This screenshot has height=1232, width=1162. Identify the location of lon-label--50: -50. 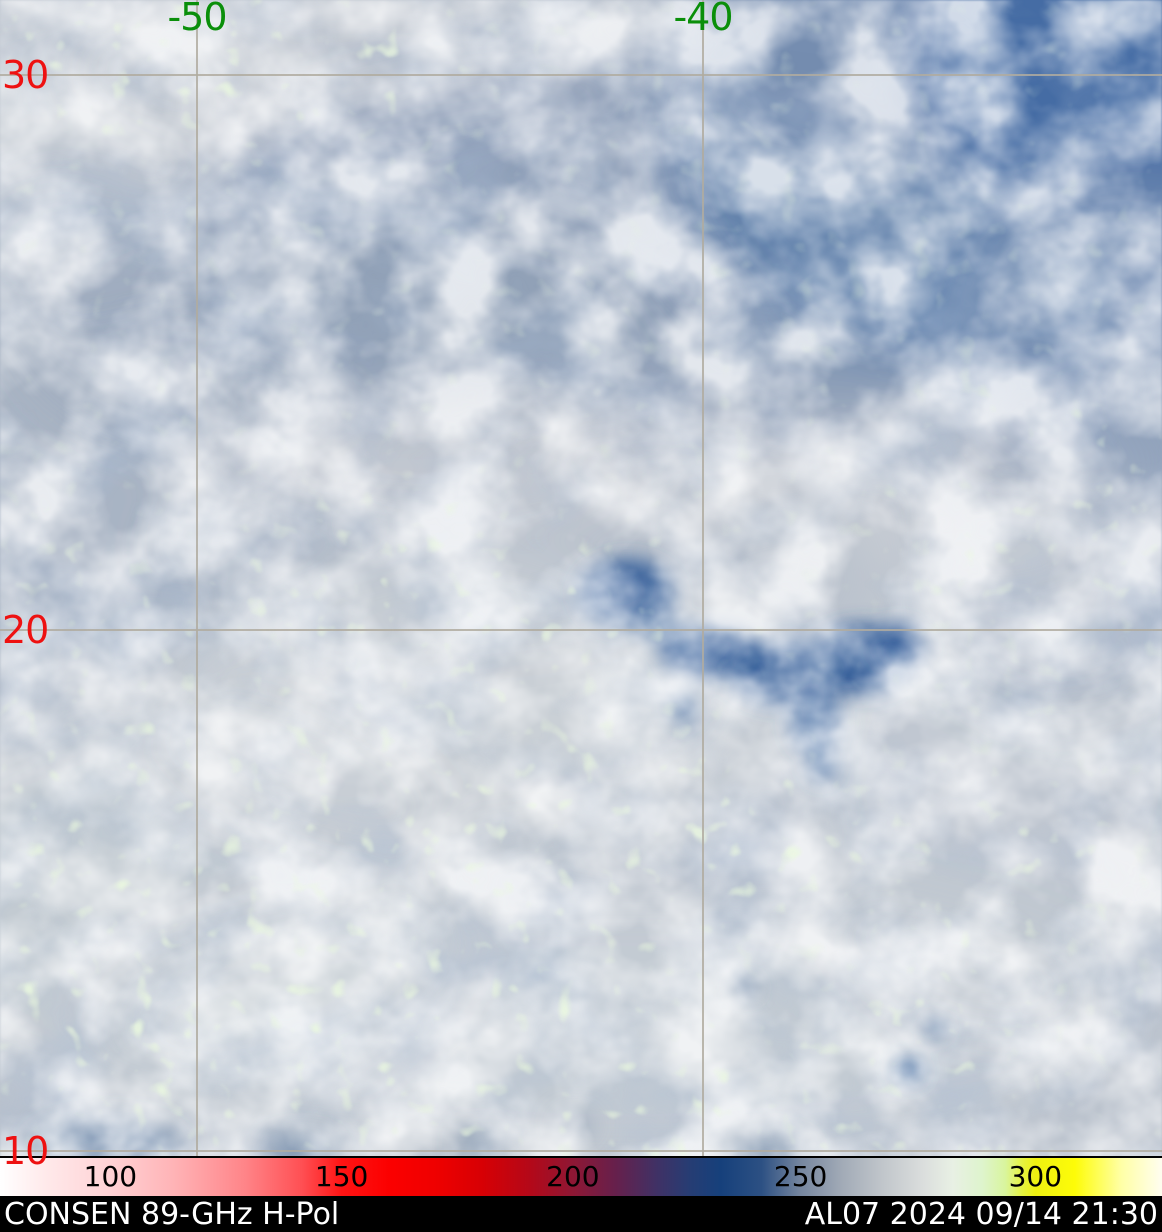
(197, 19).